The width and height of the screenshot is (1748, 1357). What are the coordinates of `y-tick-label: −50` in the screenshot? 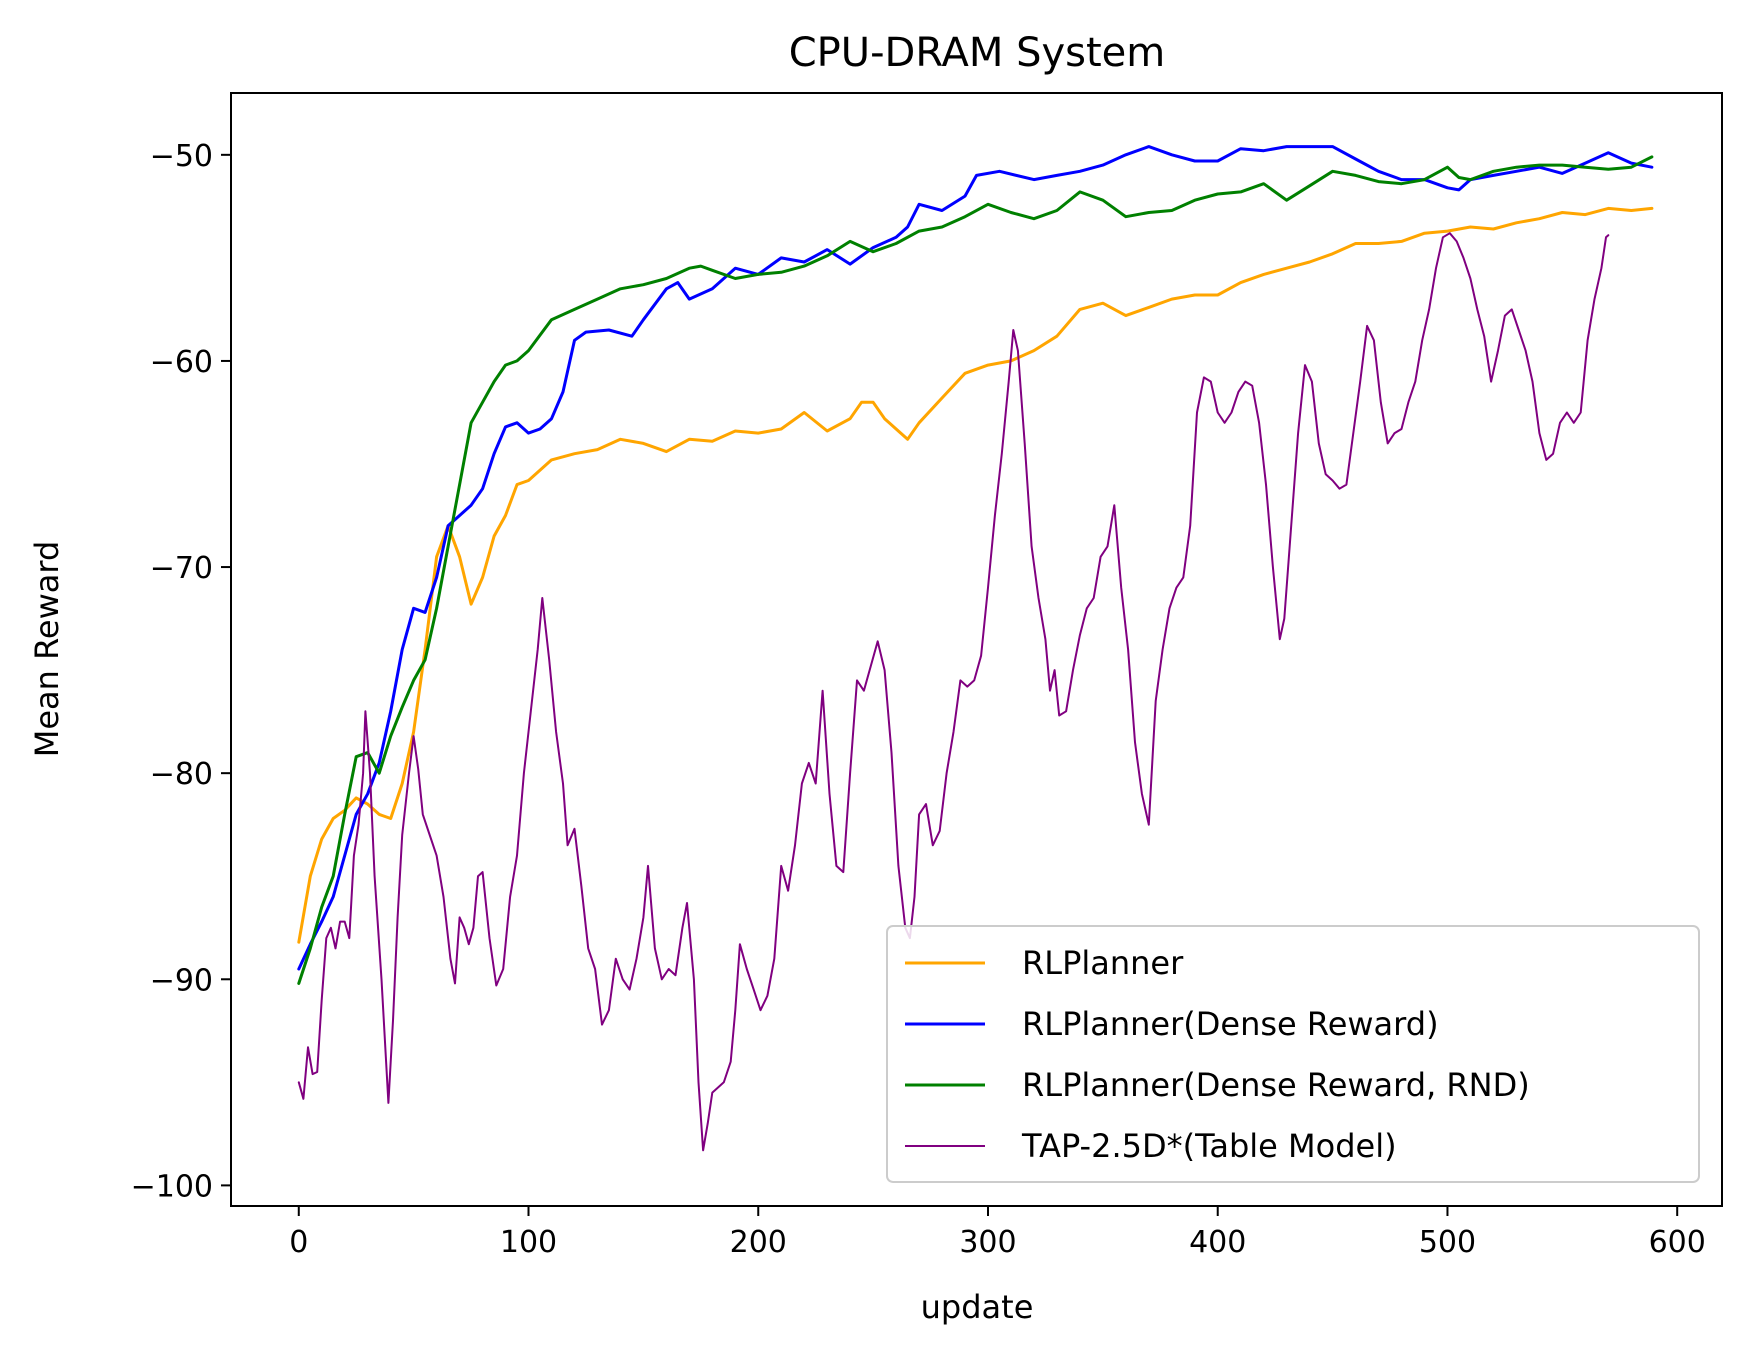 It's located at (181, 156).